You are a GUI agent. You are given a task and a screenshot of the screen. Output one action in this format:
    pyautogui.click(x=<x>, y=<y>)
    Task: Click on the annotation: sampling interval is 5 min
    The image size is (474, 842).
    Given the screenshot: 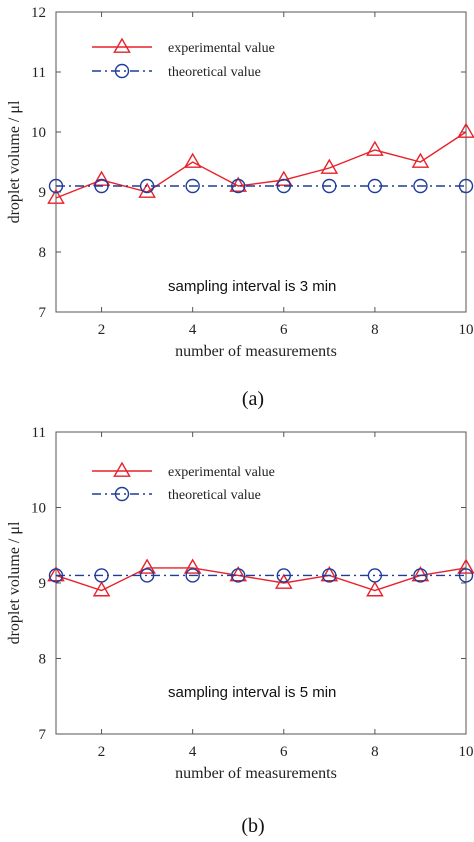 What is the action you would take?
    pyautogui.click(x=252, y=692)
    